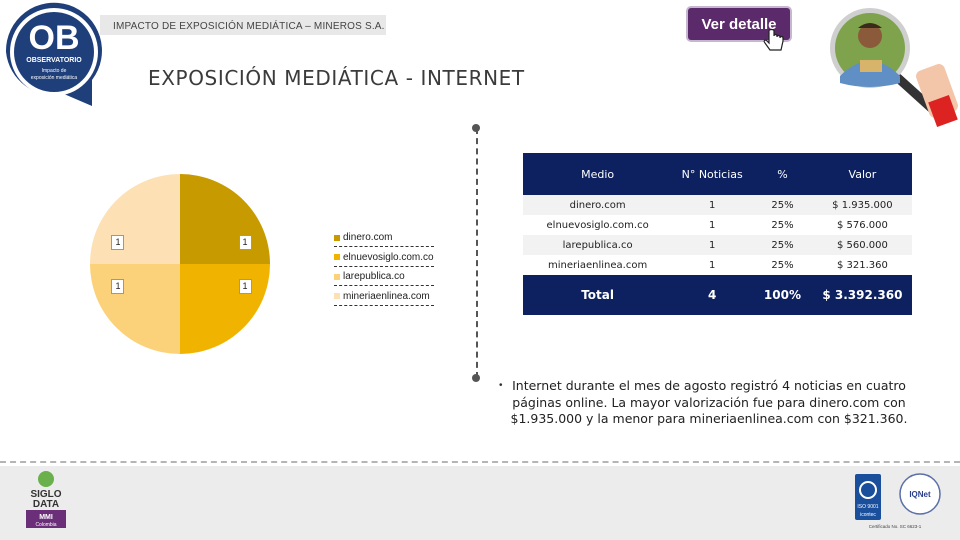 This screenshot has width=960, height=540. What do you see at coordinates (862, 265) in the screenshot?
I see `cell-valor: $ 321.360` at bounding box center [862, 265].